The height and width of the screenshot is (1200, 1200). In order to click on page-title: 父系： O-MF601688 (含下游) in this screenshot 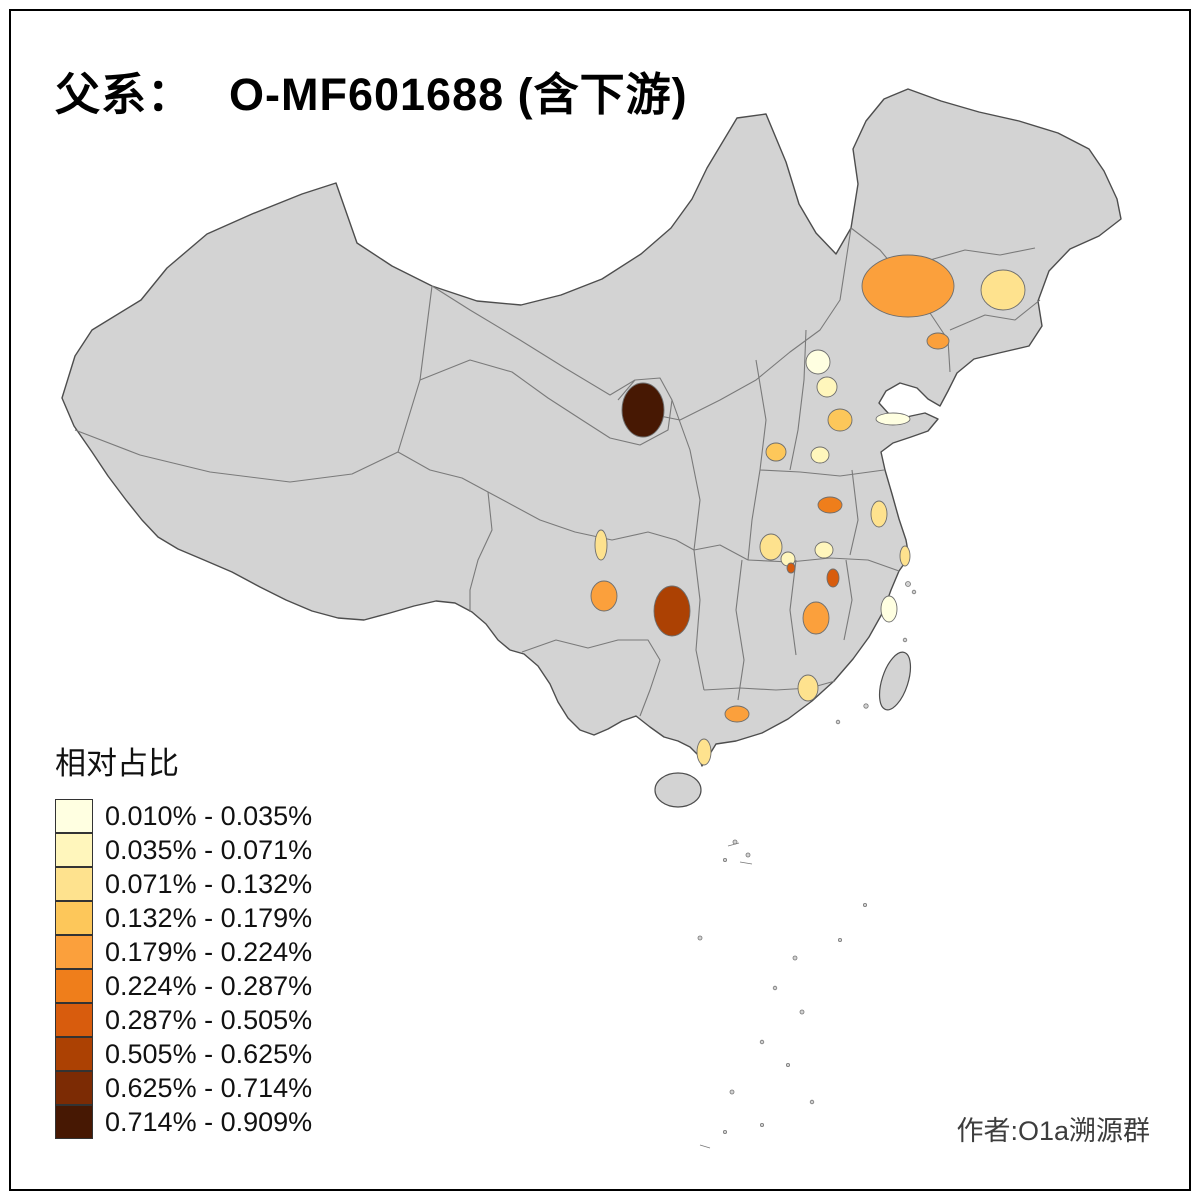, I will do `click(371, 90)`.